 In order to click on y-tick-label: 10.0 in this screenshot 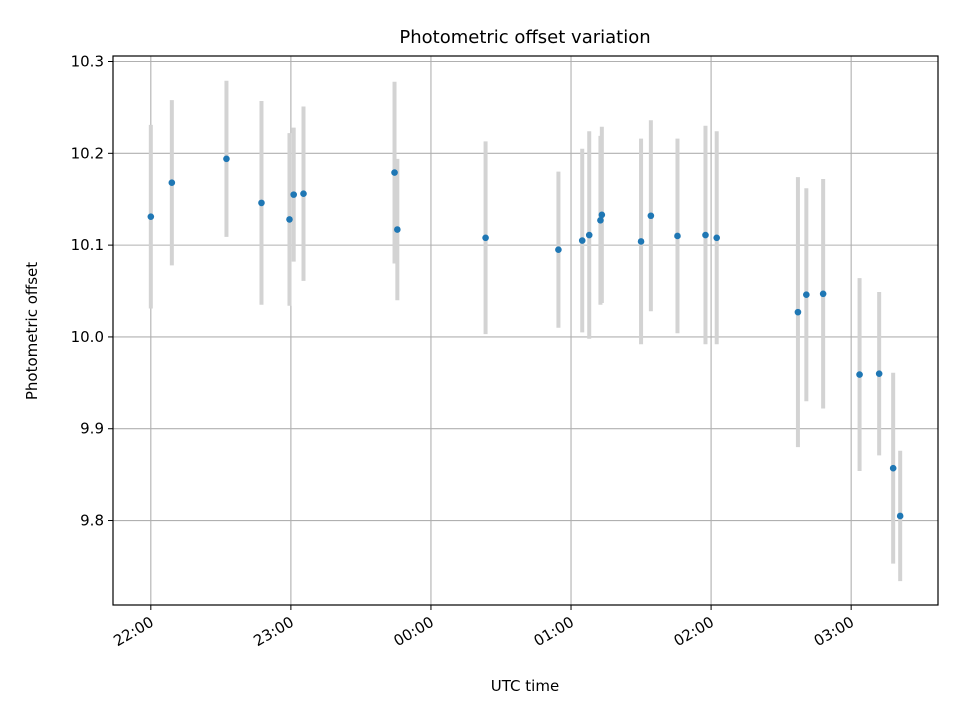, I will do `click(87, 337)`.